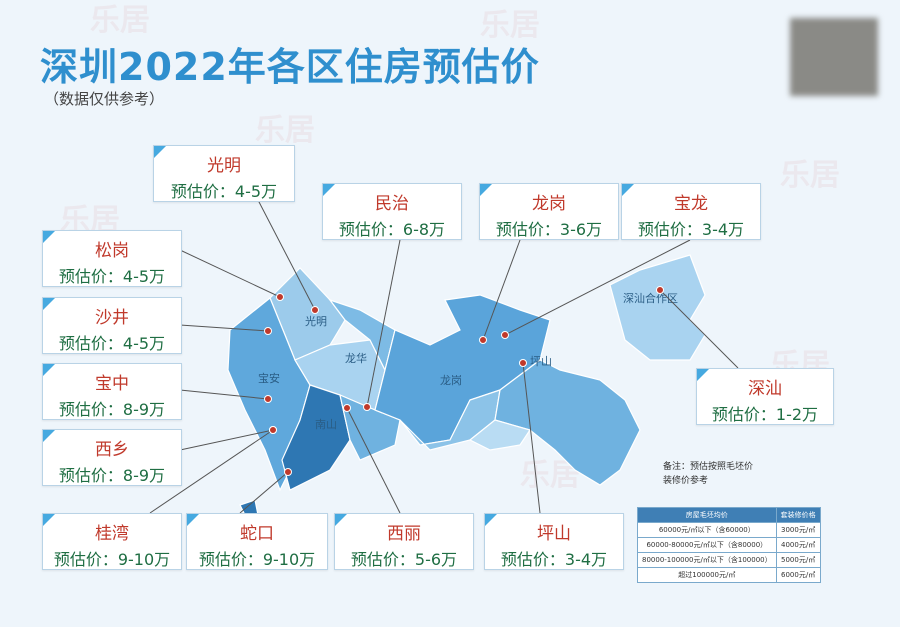 The width and height of the screenshot is (900, 627). Describe the element at coordinates (650, 298) in the screenshot. I see `district-label: 深汕合作区` at that location.